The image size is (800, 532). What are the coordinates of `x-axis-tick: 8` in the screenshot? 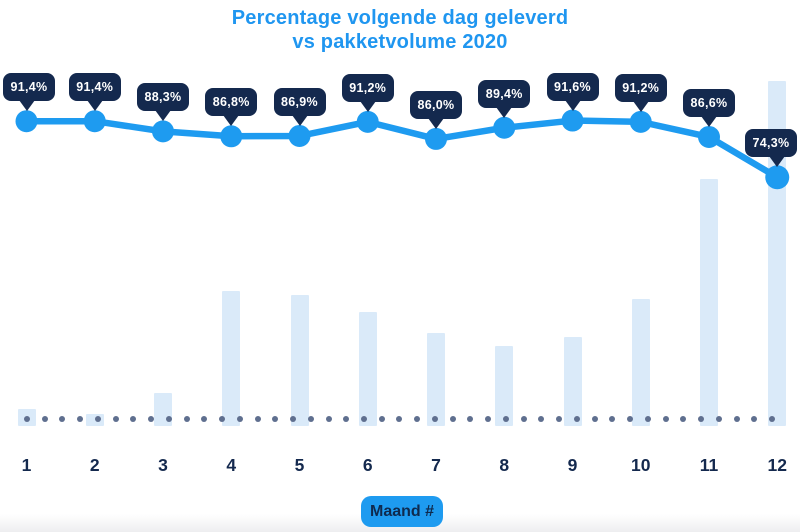 It's located at (504, 465).